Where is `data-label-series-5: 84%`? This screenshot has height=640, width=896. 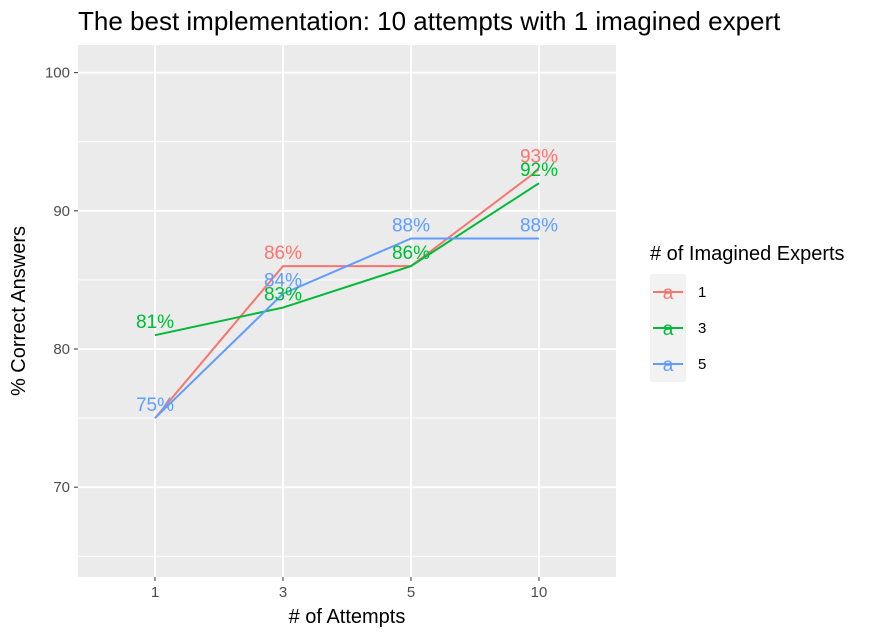
data-label-series-5: 84% is located at coordinates (283, 281).